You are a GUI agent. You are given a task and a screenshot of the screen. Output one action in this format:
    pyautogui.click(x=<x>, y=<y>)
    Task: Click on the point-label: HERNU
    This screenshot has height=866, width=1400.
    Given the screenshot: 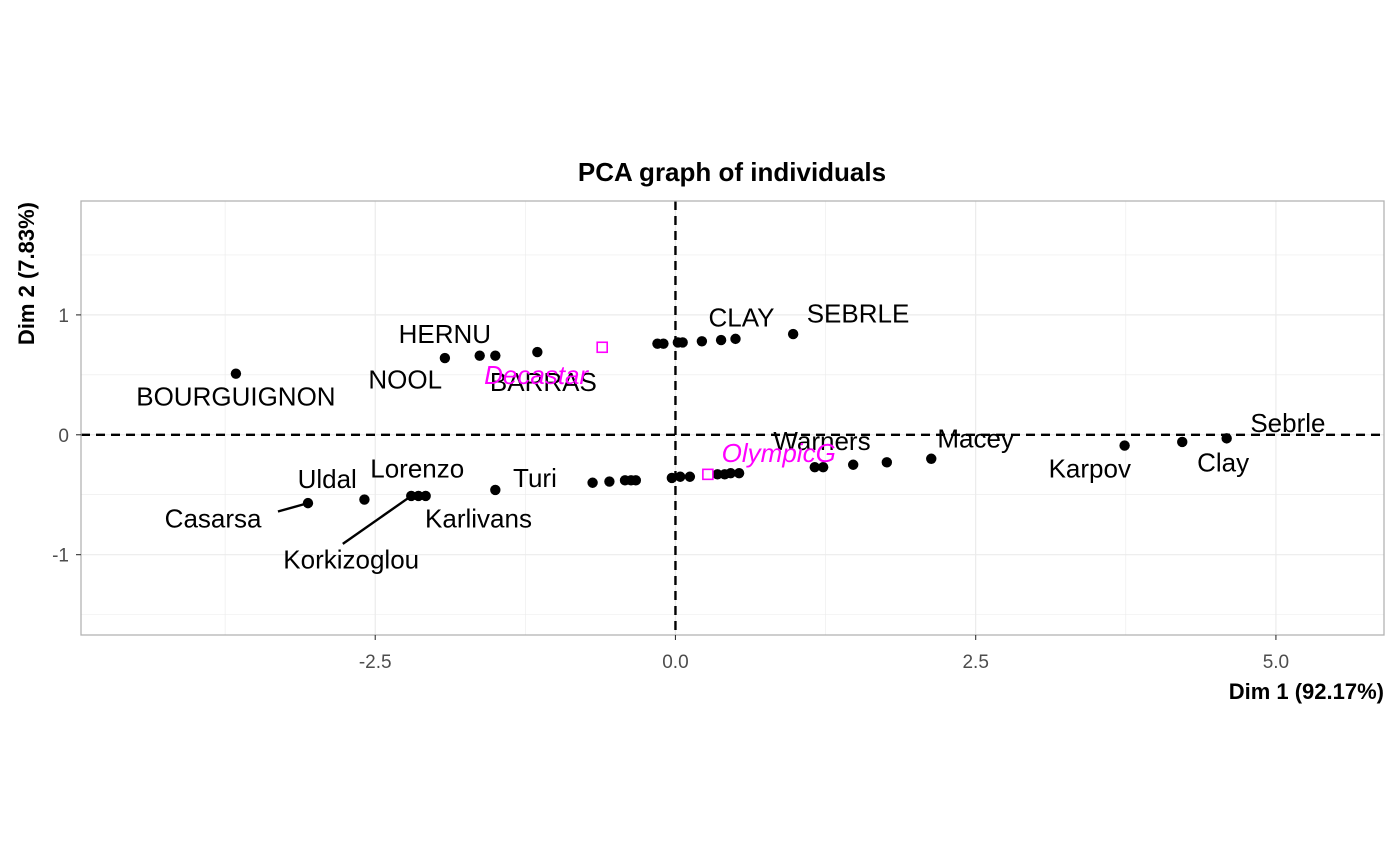 What is the action you would take?
    pyautogui.click(x=445, y=334)
    